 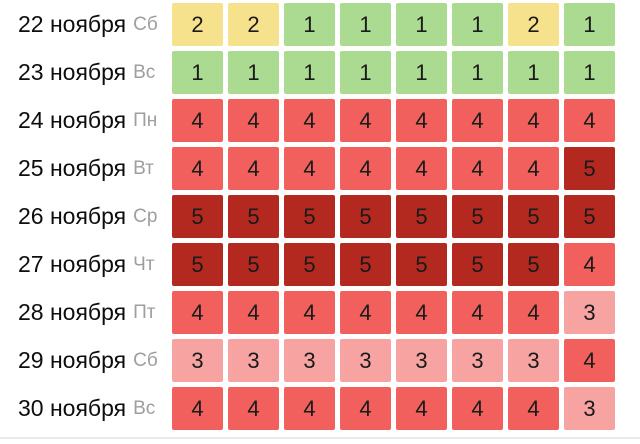 I want to click on day-label: Сб, so click(x=145, y=24).